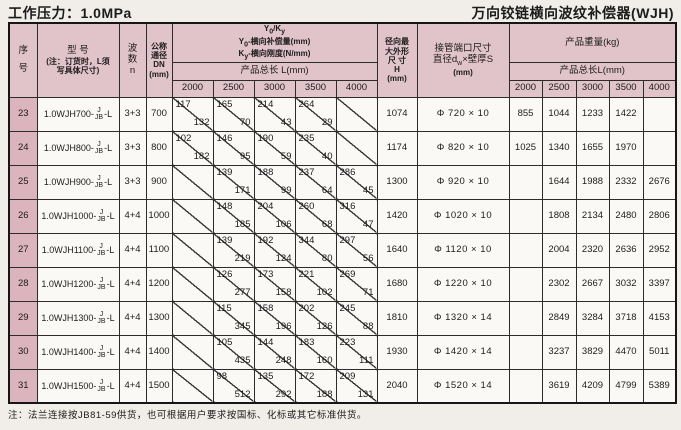 The width and height of the screenshot is (681, 430). Describe the element at coordinates (183, 104) in the screenshot. I see `yk-compensation-value: 117` at that location.